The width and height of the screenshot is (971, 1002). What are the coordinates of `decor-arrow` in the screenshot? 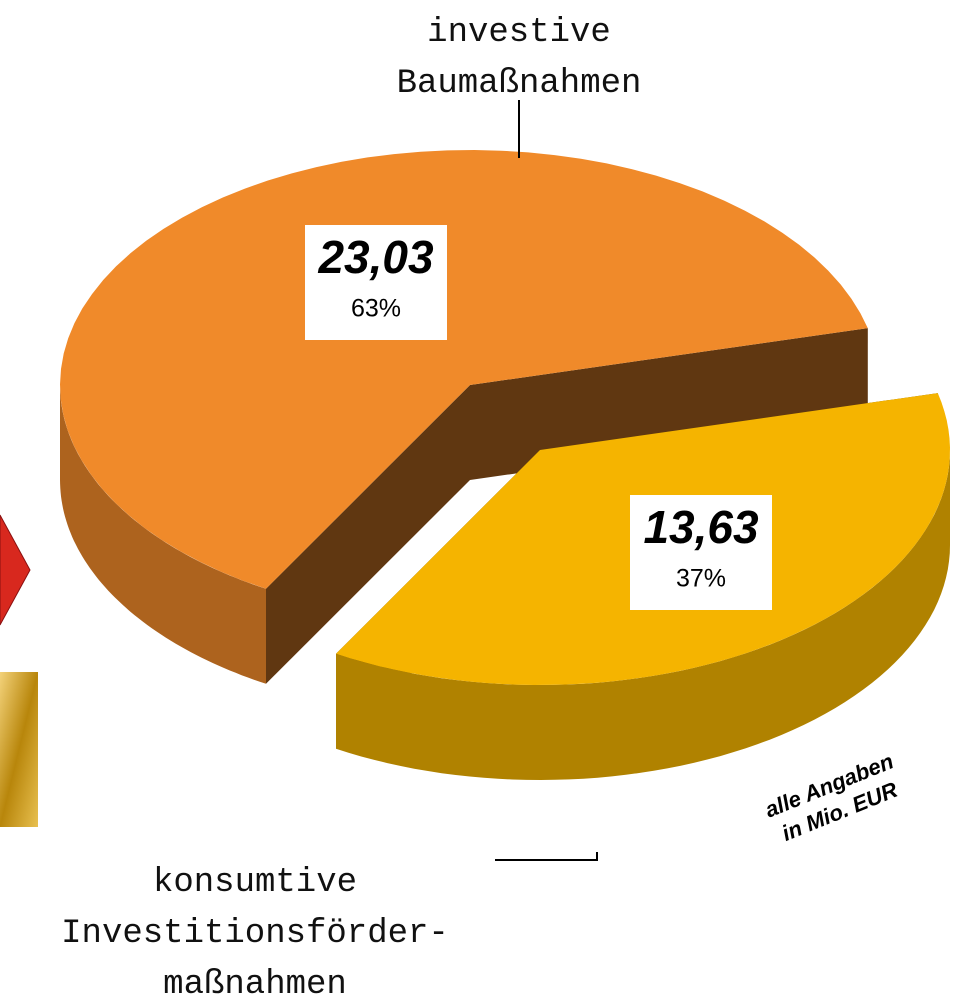 It's located at (15, 570).